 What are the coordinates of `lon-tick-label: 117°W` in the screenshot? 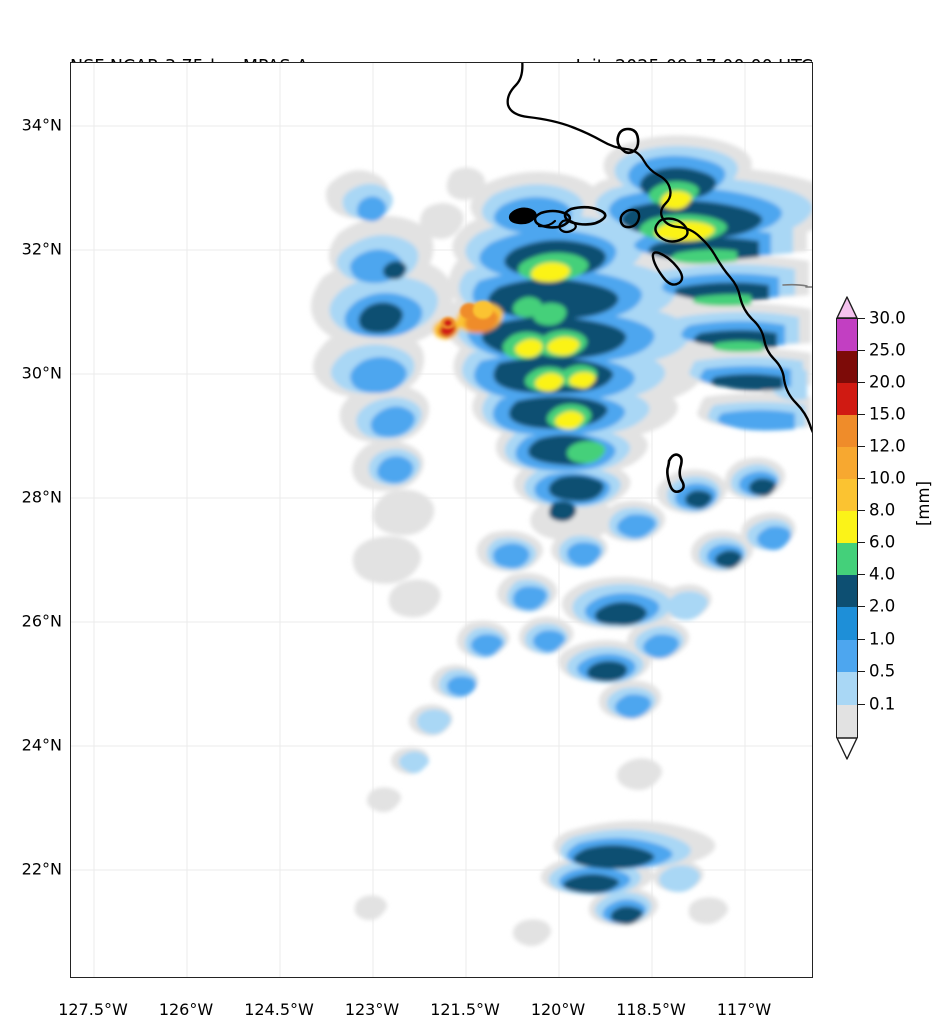 It's located at (744, 1009).